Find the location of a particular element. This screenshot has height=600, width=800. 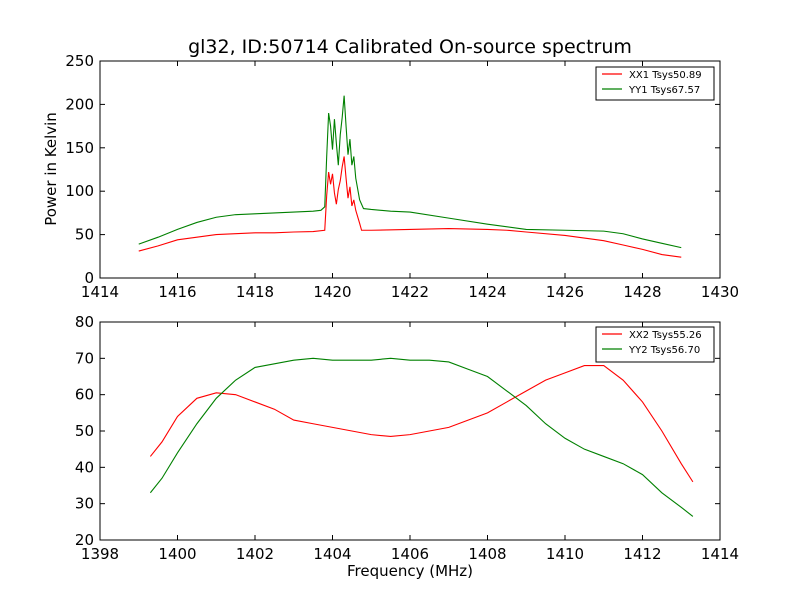

x-tick-label: 1402 is located at coordinates (255, 554).